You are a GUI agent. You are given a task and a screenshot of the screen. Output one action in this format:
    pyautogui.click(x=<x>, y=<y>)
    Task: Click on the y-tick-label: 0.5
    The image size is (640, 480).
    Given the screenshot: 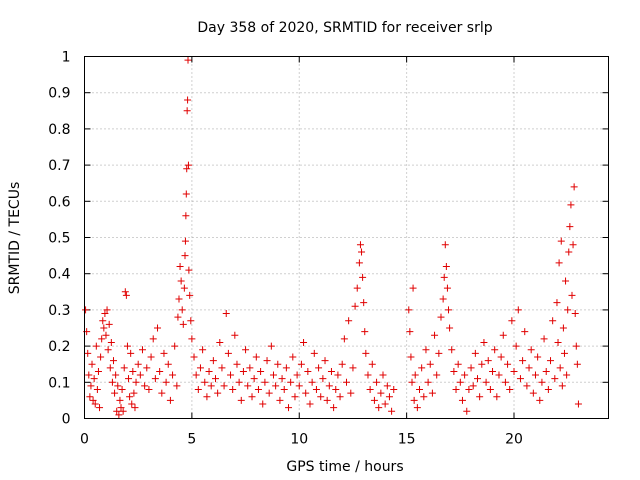 What is the action you would take?
    pyautogui.click(x=59, y=239)
    